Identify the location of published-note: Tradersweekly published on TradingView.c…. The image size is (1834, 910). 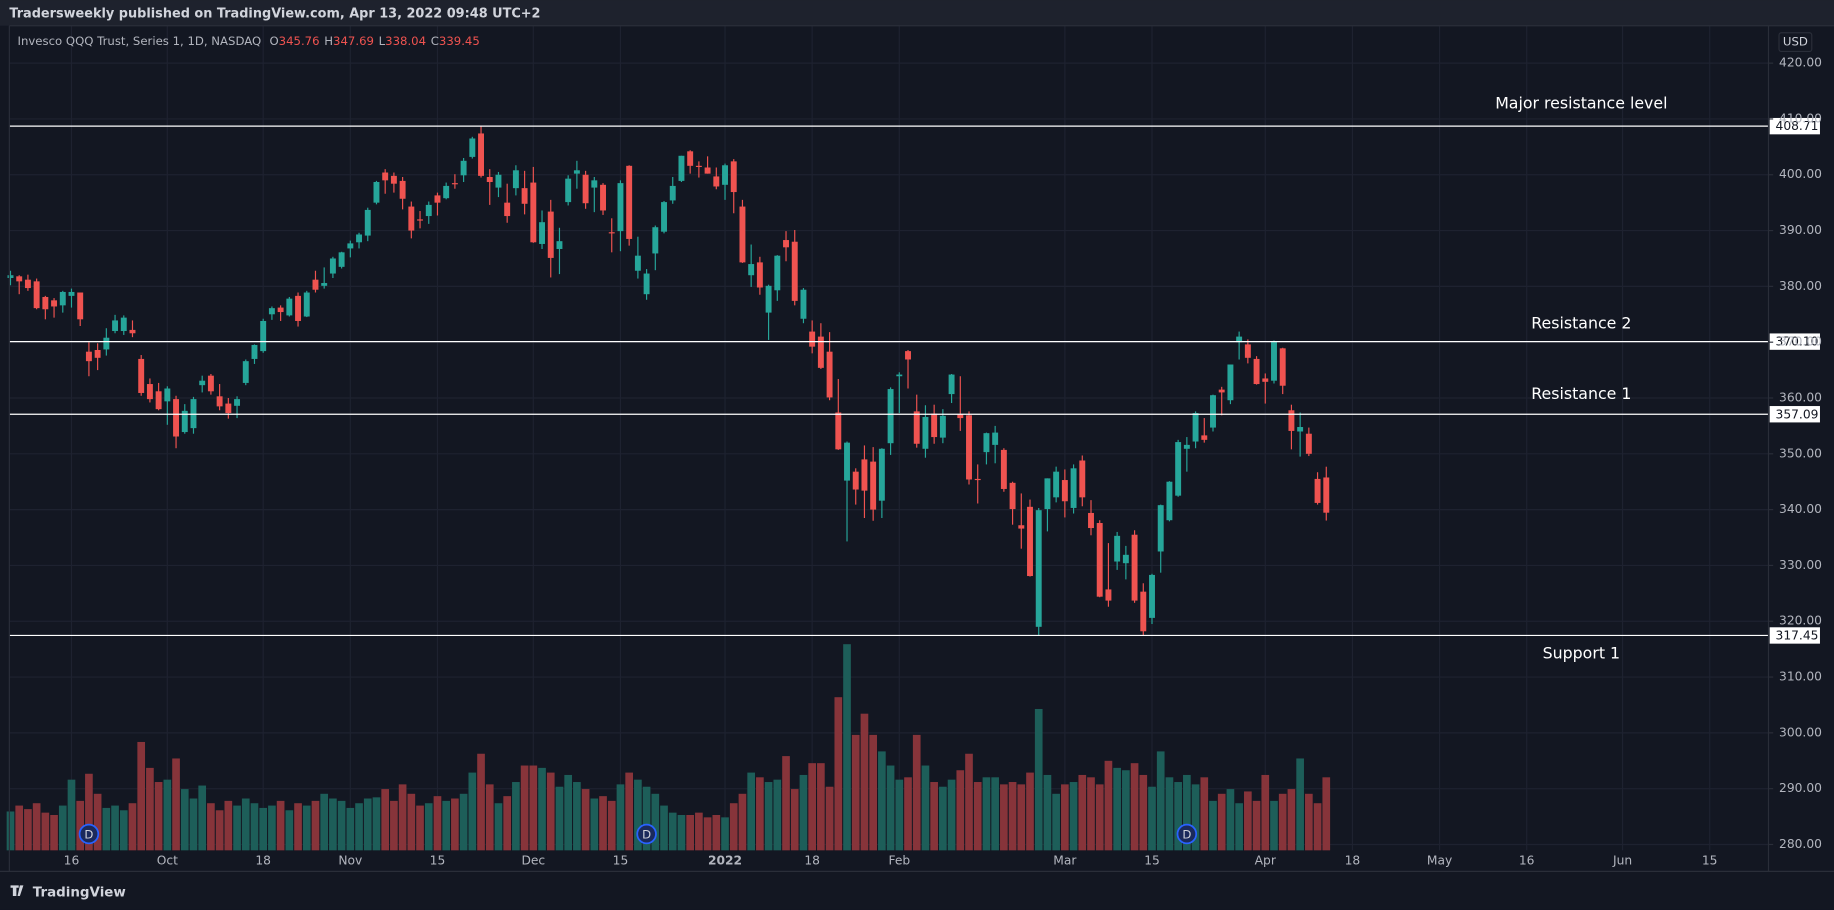
(274, 14).